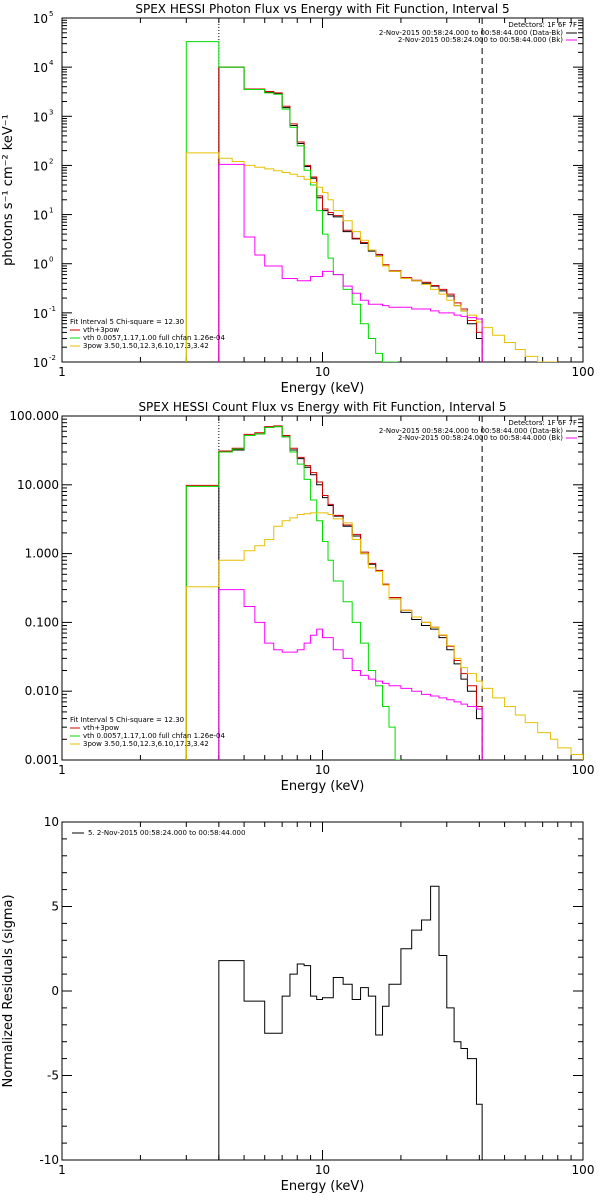 The height and width of the screenshot is (1200, 600). What do you see at coordinates (52, 358) in the screenshot?
I see `y-tick-exponent: -2` at bounding box center [52, 358].